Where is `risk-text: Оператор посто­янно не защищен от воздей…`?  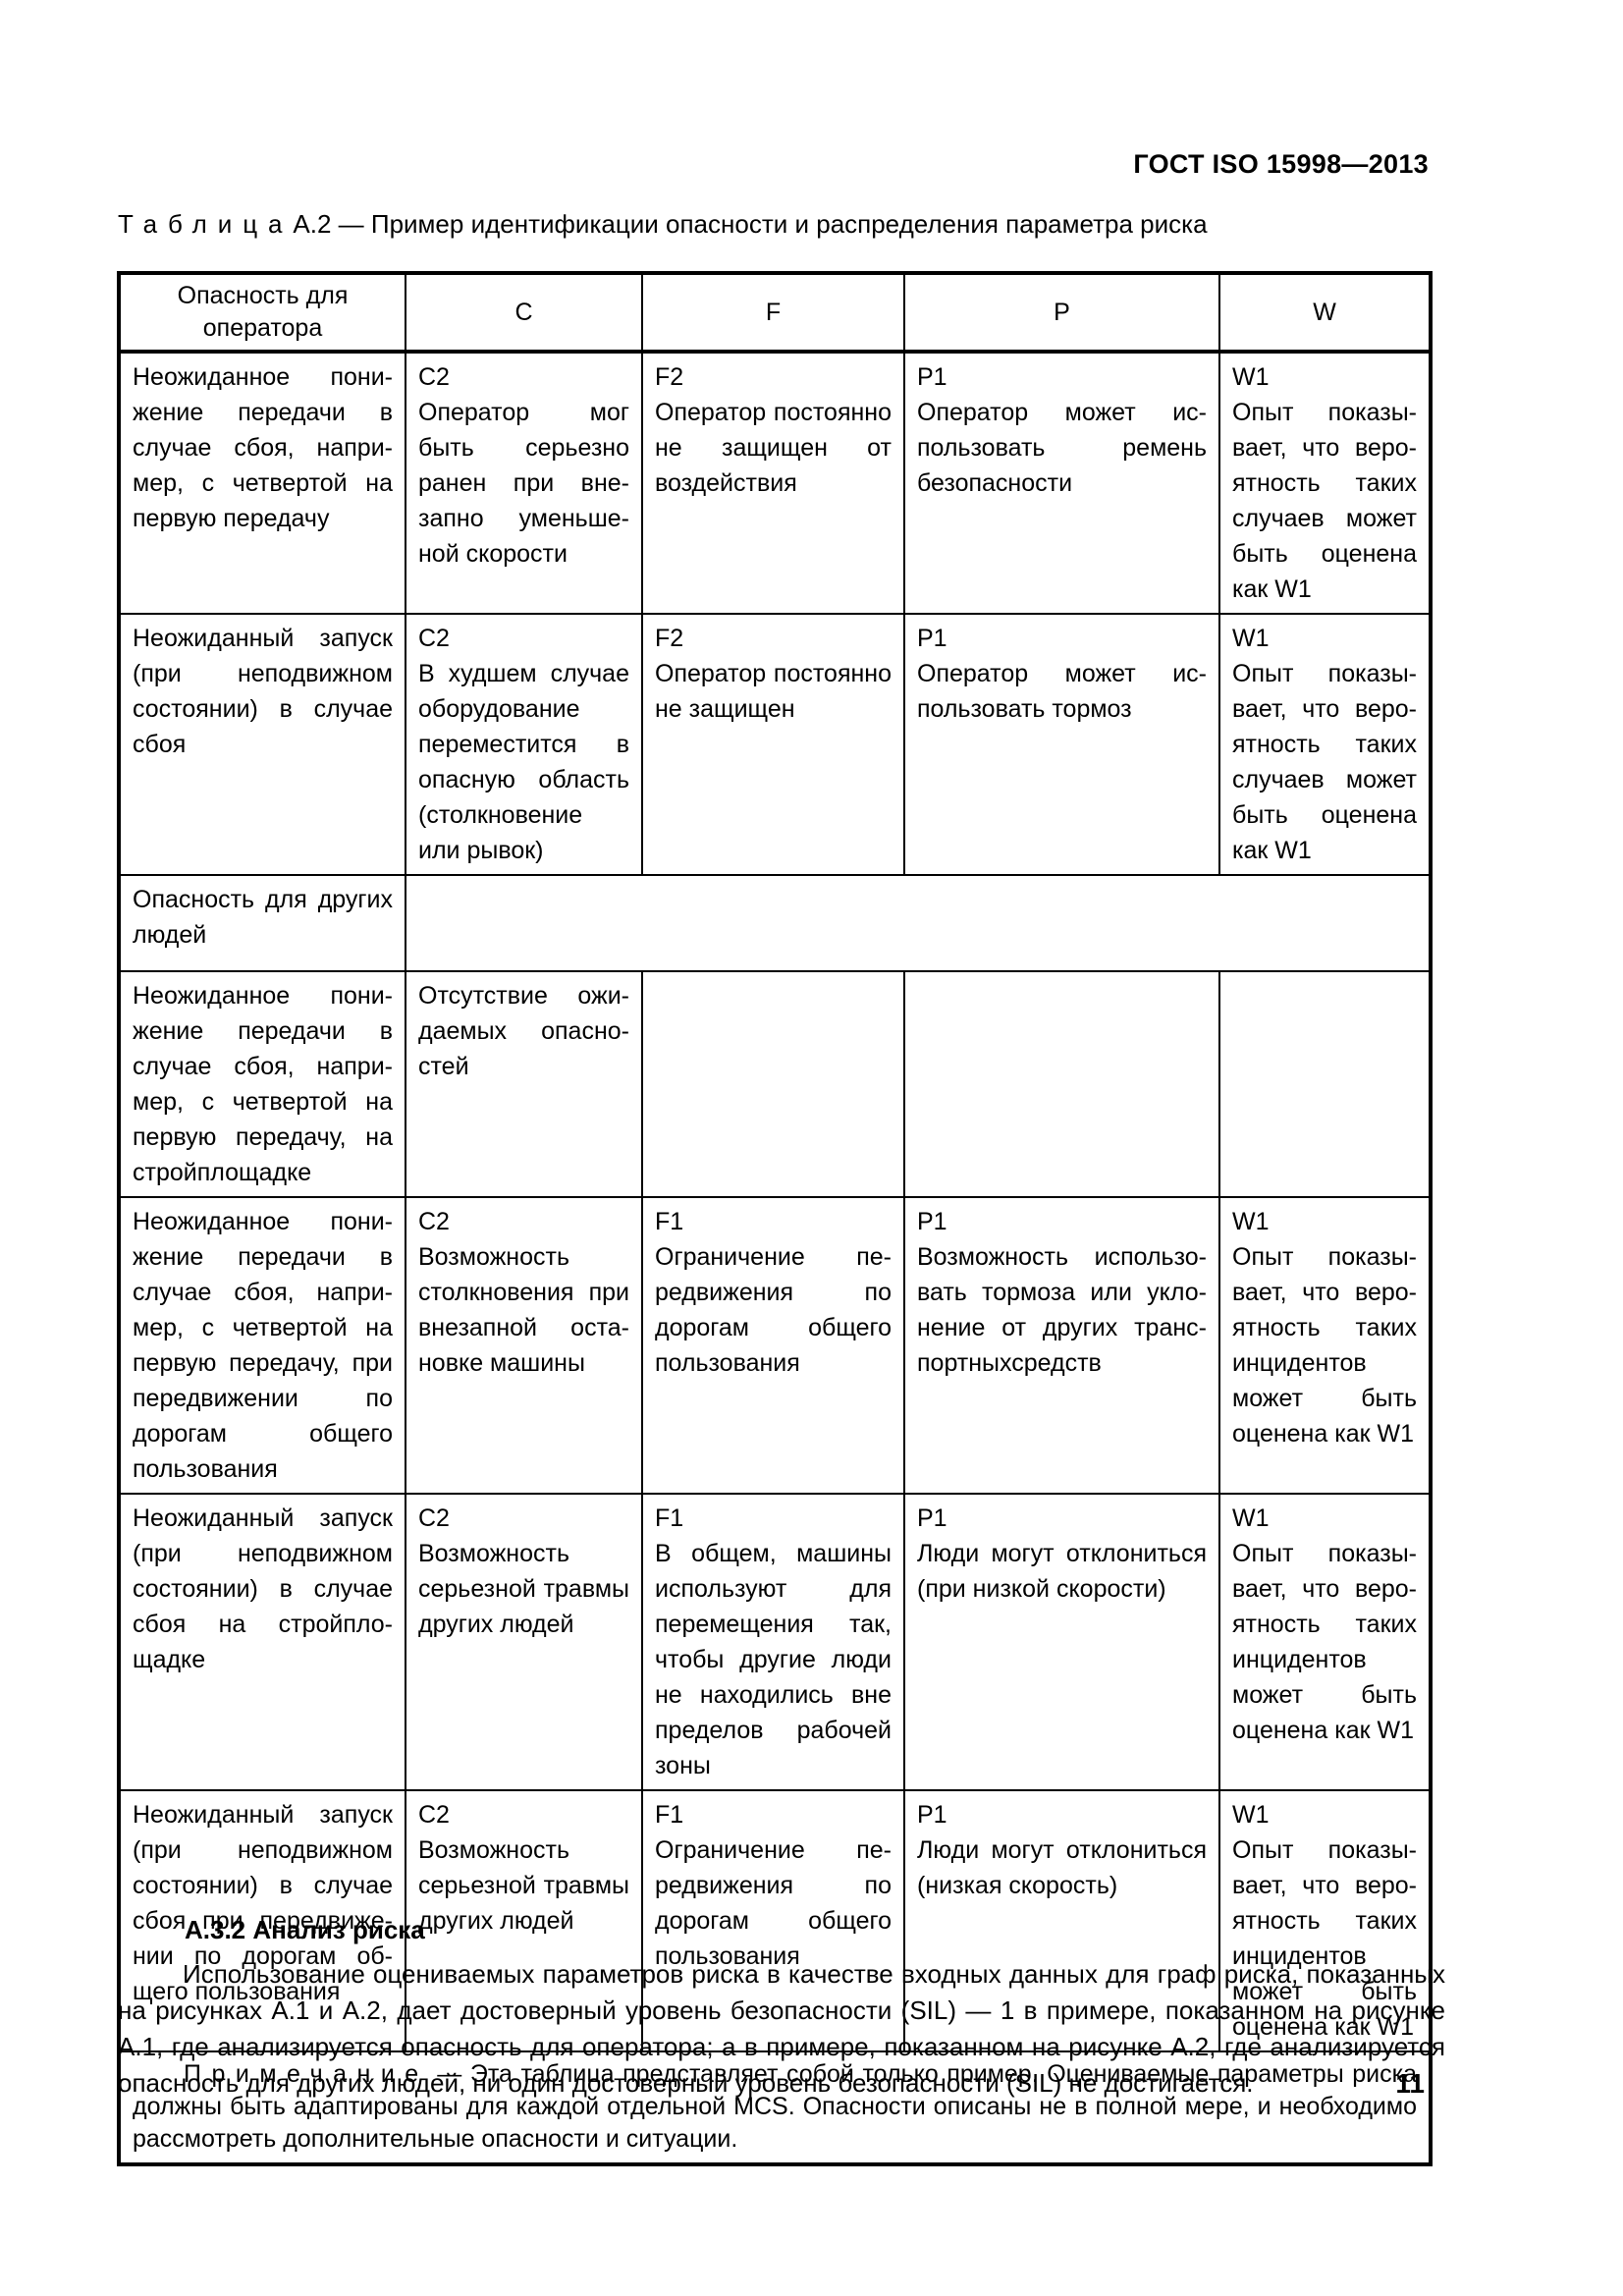 risk-text: Оператор посто­янно не защищен от воздей… is located at coordinates (773, 448).